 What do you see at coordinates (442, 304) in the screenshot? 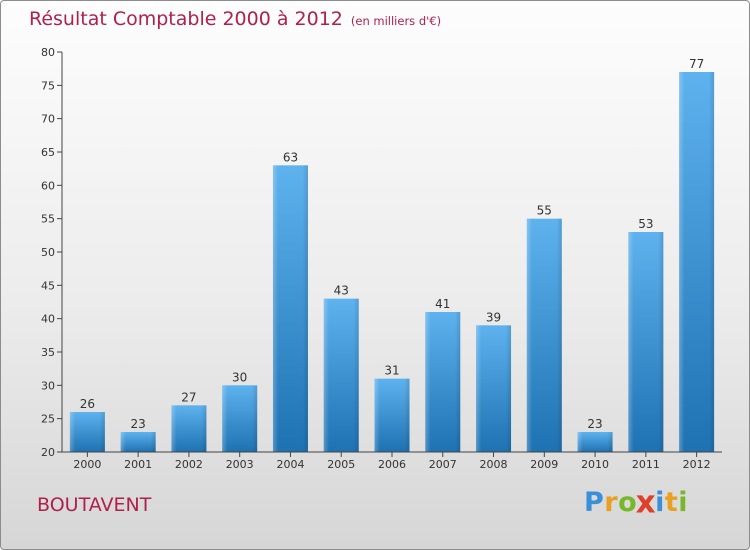
I see `data-label-2007: 41` at bounding box center [442, 304].